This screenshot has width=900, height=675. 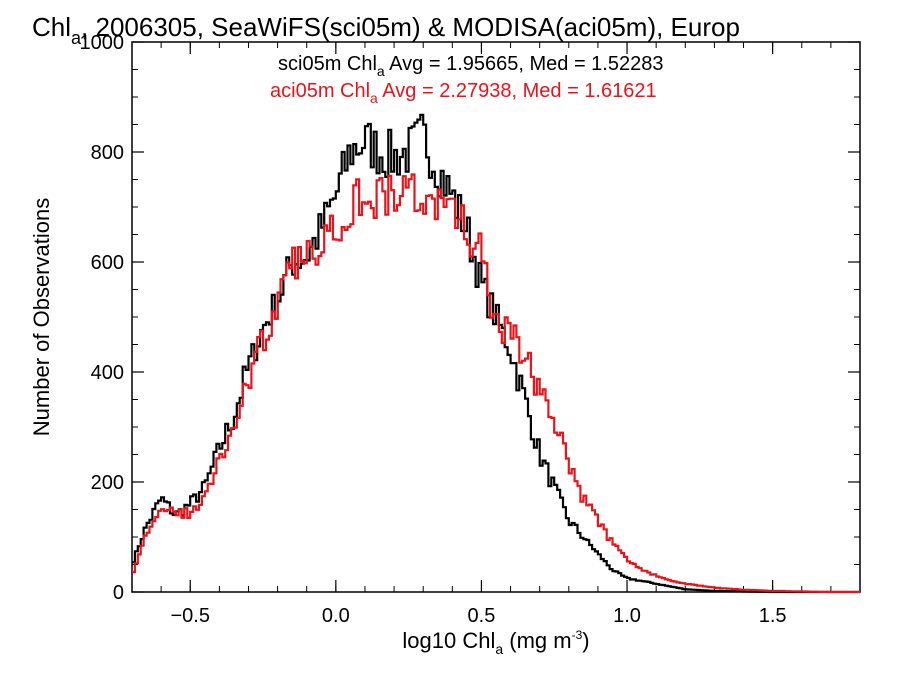 I want to click on x-axis-label: log10 Chla (mg m-3), so click(x=495, y=642).